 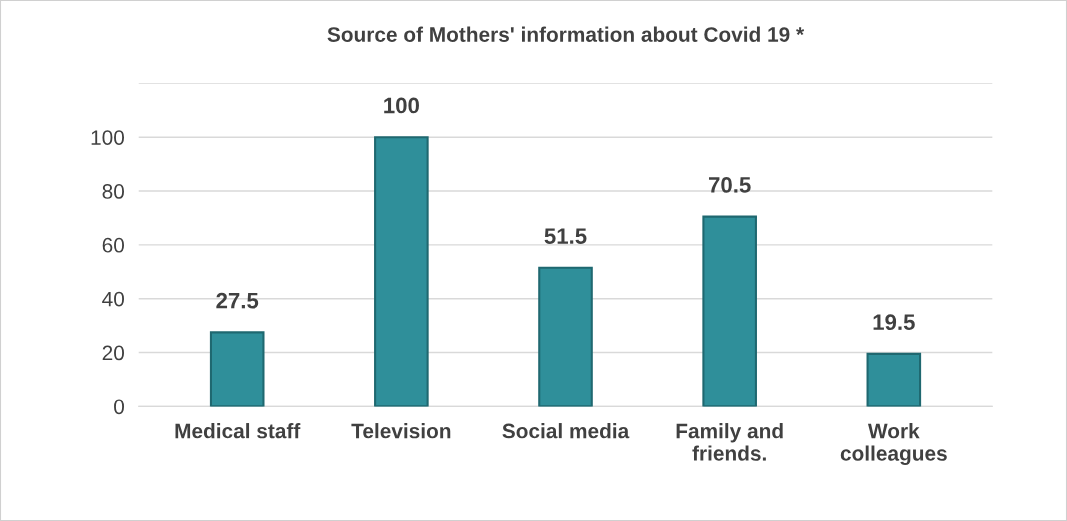 I want to click on chart-title: Source of Mothers' information about Covid 19 *, so click(x=566, y=34).